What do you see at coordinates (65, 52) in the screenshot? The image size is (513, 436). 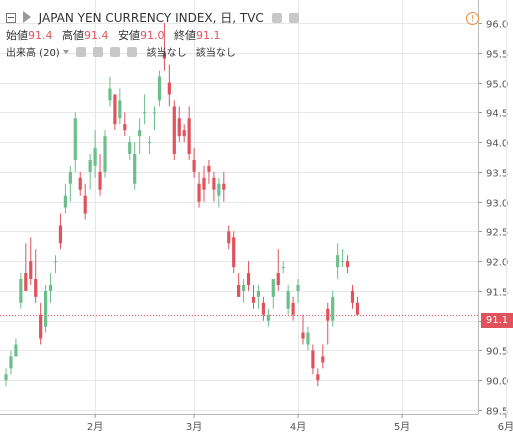 I see `volume-dropdown-icon` at bounding box center [65, 52].